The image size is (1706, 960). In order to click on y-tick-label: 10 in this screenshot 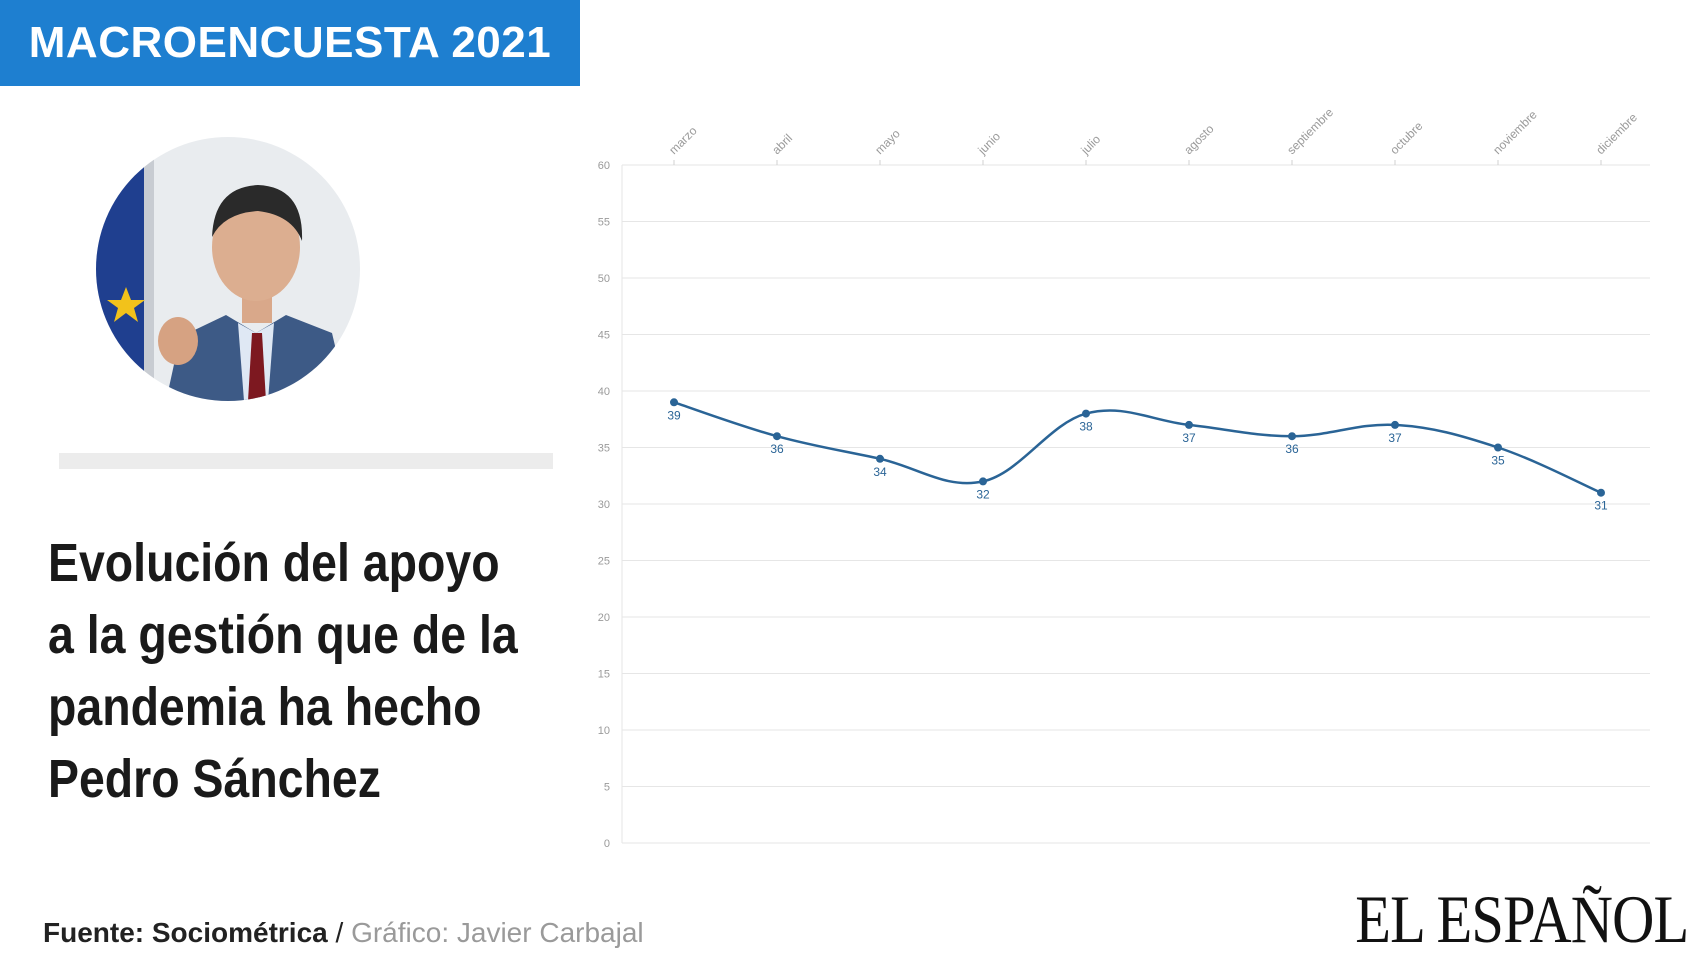, I will do `click(604, 731)`.